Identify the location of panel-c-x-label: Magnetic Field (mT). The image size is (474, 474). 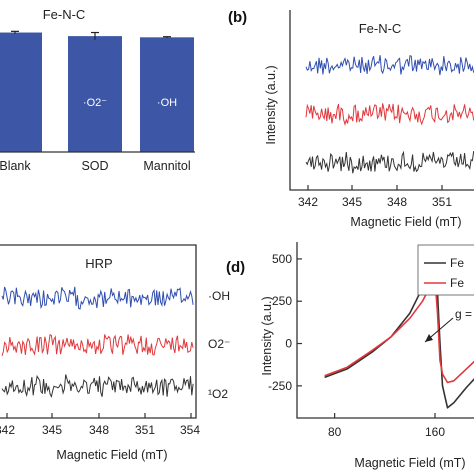
(111, 455).